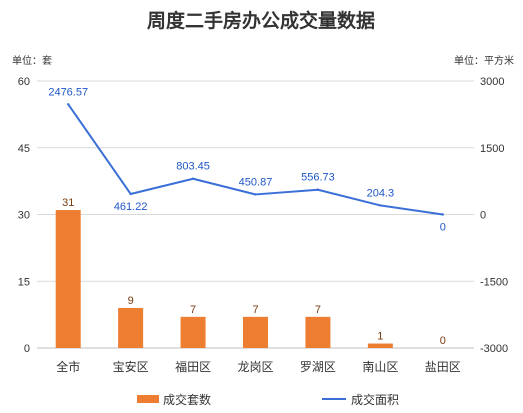 The width and height of the screenshot is (523, 413). What do you see at coordinates (131, 207) in the screenshot?
I see `line-data-label: 461.22` at bounding box center [131, 207].